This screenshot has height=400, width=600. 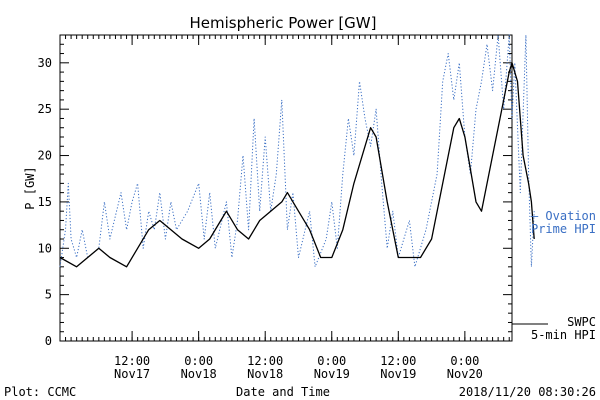 What do you see at coordinates (45, 109) in the screenshot?
I see `y-tick-label: 25` at bounding box center [45, 109].